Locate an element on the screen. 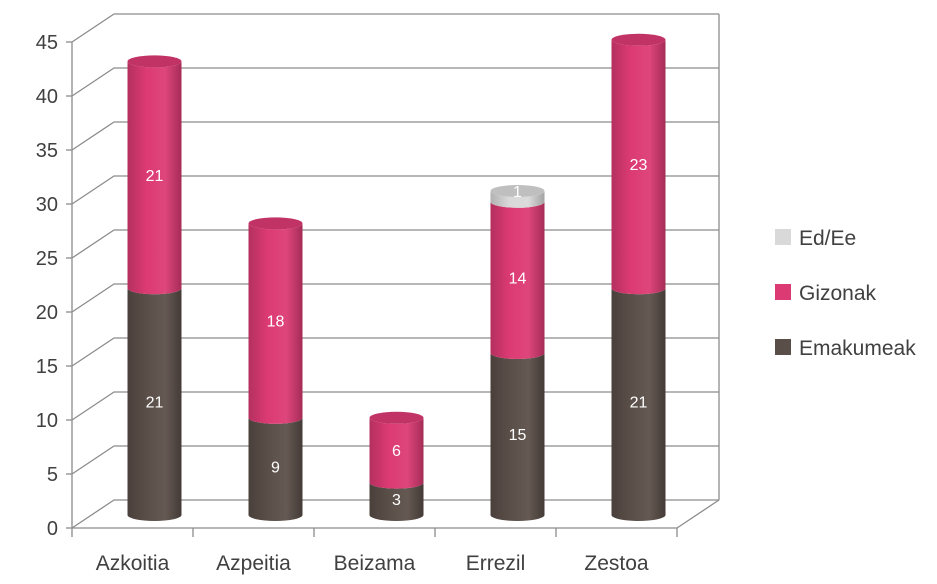 The height and width of the screenshot is (584, 937). legend-item: Emakumeak is located at coordinates (845, 348).